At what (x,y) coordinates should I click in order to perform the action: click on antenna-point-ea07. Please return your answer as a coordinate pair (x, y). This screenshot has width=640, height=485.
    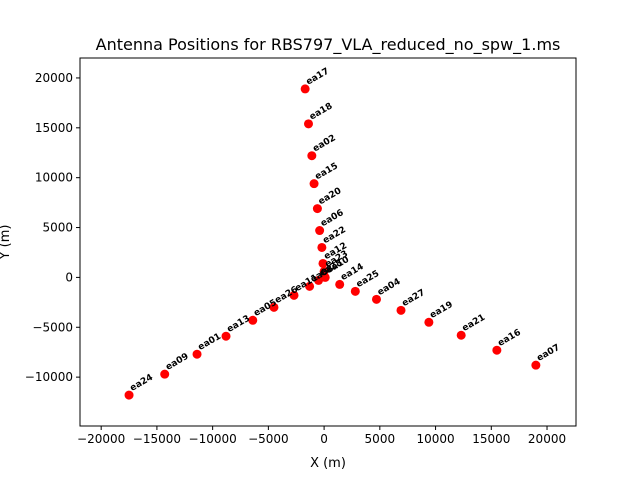
    Looking at the image, I should click on (536, 365).